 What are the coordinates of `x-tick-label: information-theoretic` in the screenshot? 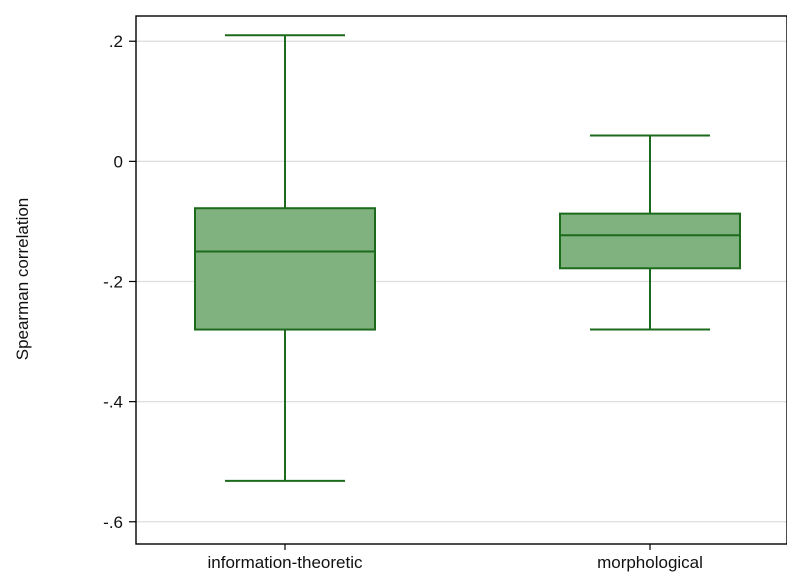 It's located at (285, 562).